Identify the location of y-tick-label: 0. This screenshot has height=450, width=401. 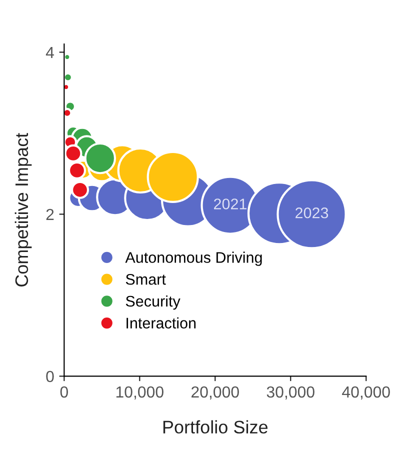
(50, 376).